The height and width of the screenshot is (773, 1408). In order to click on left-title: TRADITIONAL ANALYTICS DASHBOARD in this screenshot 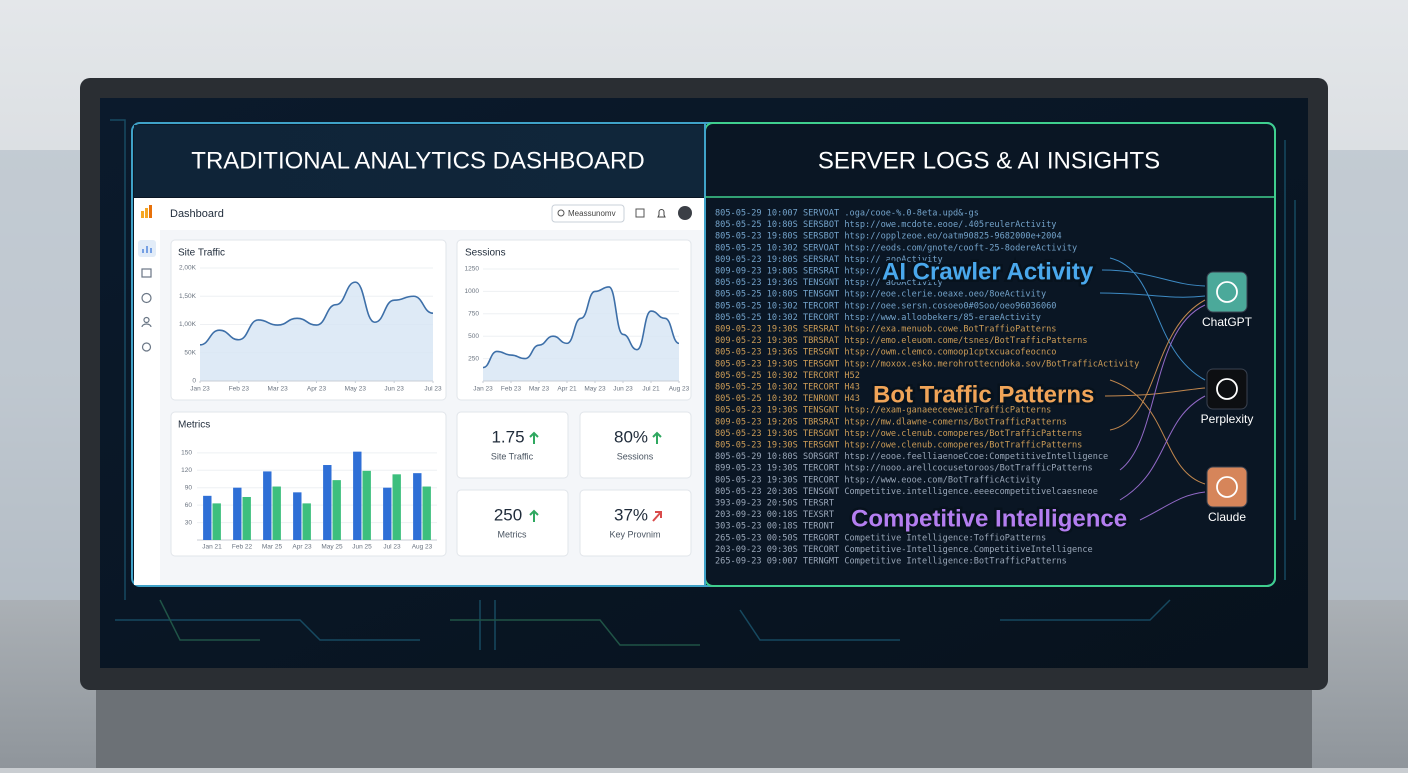, I will do `click(417, 160)`.